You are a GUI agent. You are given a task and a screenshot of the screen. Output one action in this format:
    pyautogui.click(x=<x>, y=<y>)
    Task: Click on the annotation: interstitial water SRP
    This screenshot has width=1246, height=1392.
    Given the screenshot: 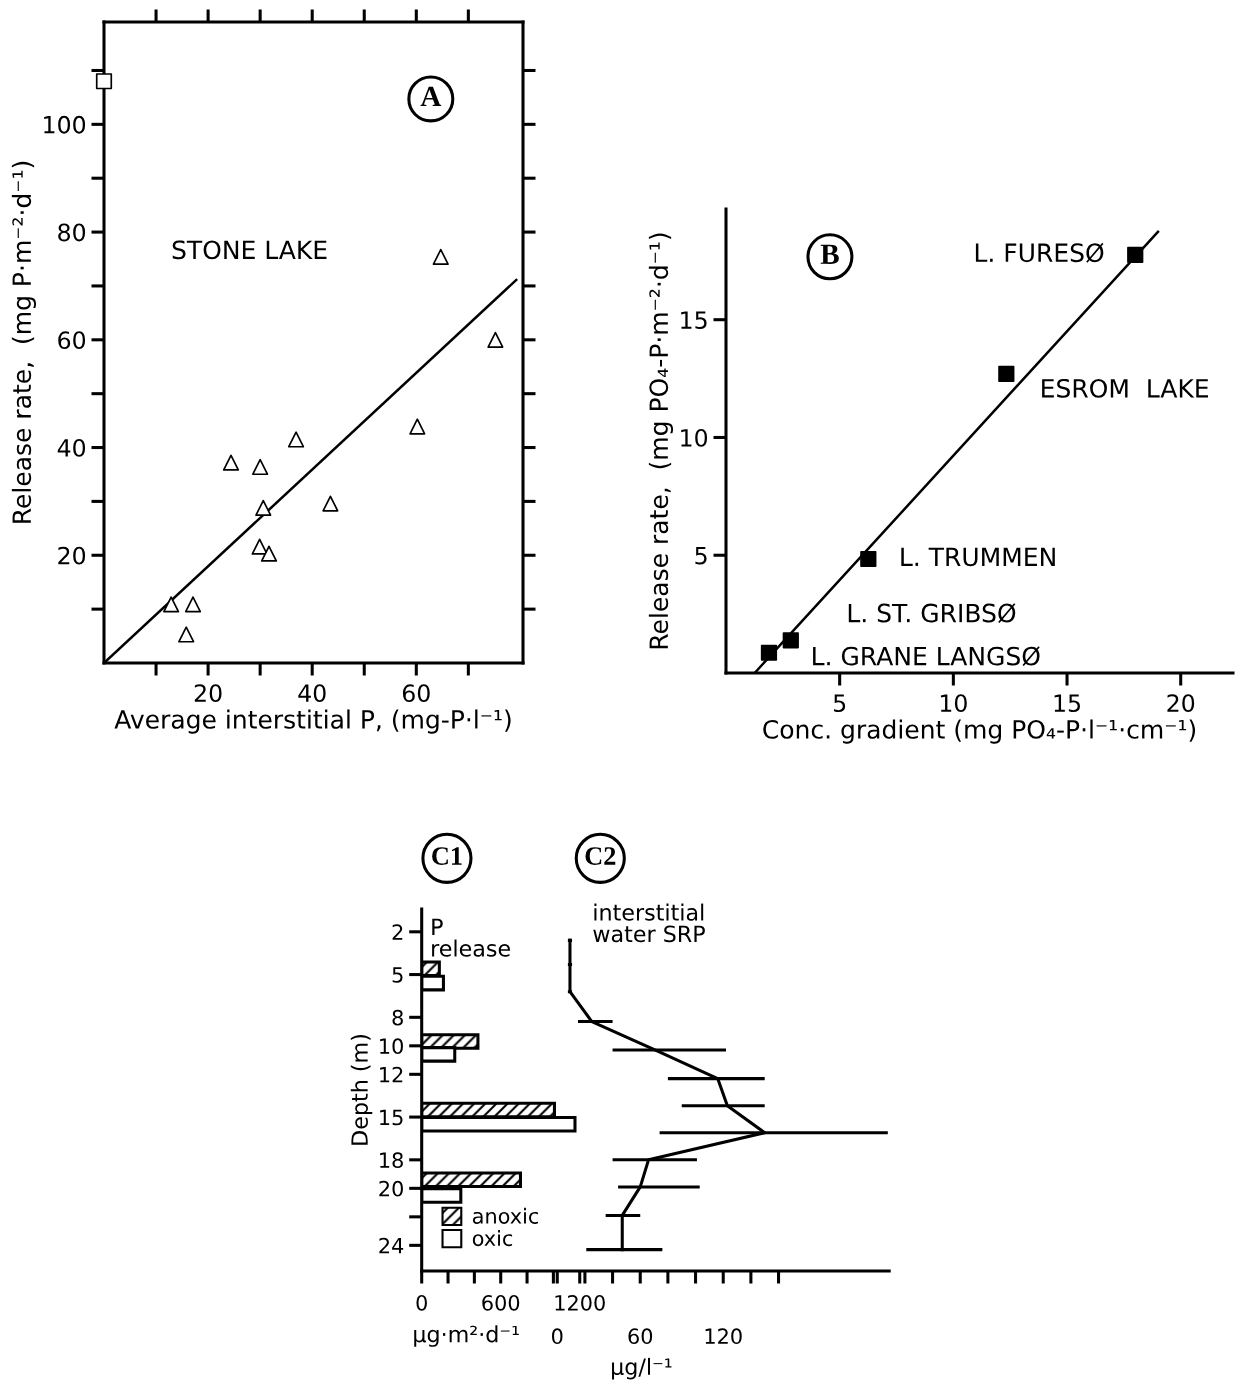 What is the action you would take?
    pyautogui.click(x=649, y=923)
    